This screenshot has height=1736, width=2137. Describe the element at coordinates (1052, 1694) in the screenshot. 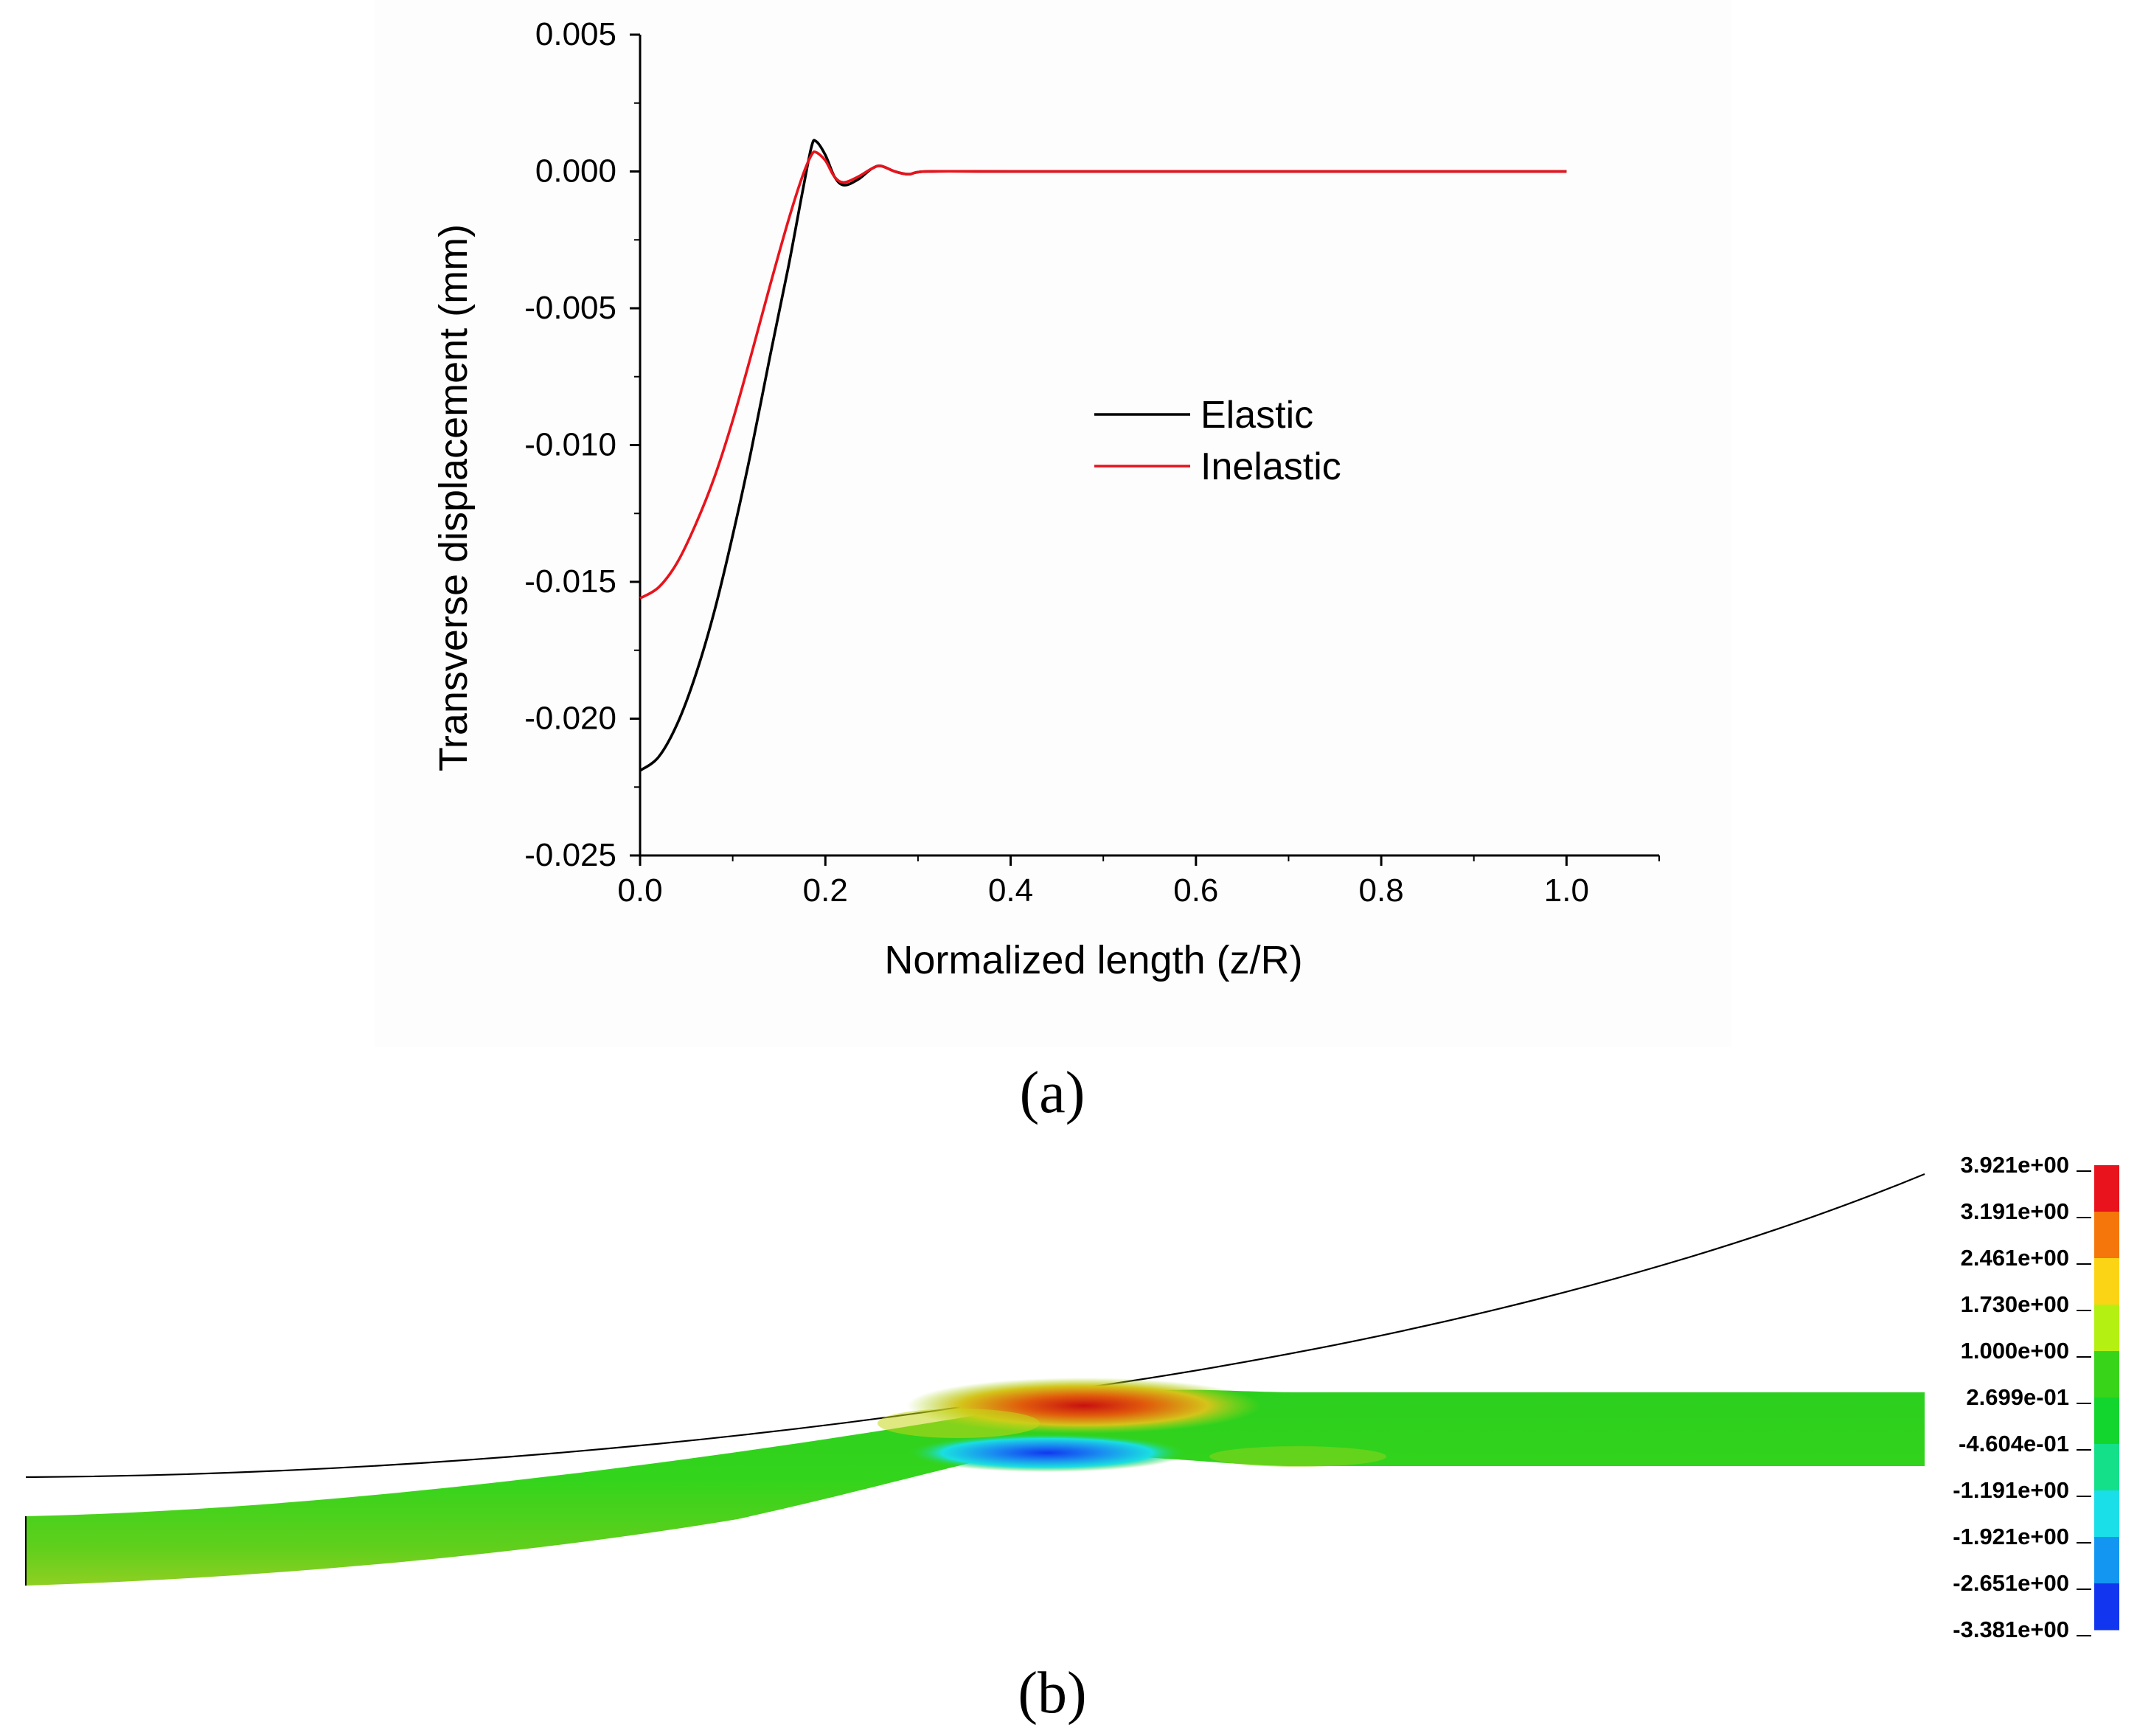

I see `caption-b: (b)` at that location.